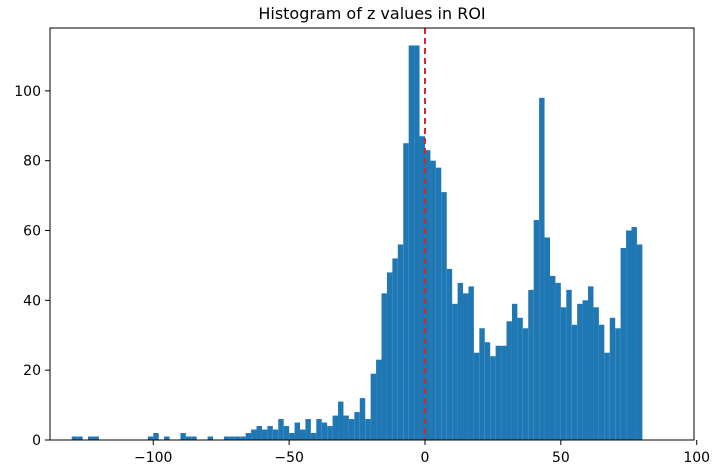 This screenshot has width=718, height=472. Describe the element at coordinates (32, 371) in the screenshot. I see `y-tick-label: 20` at that location.